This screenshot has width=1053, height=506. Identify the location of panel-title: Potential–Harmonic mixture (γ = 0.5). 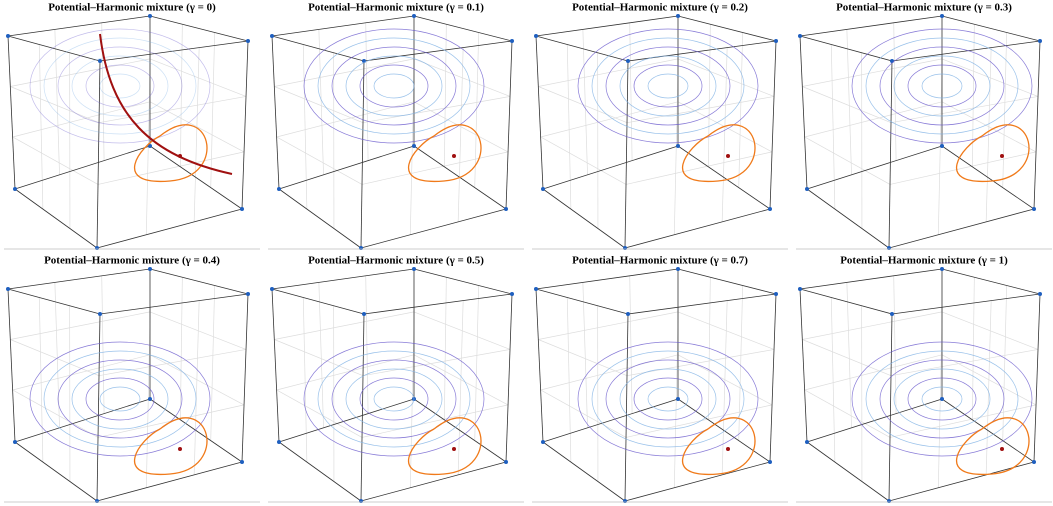
(396, 261).